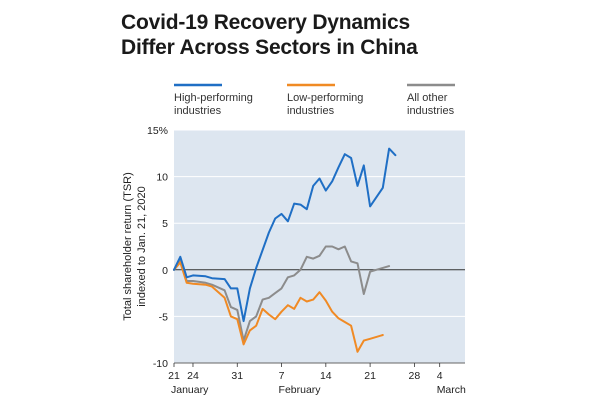 This screenshot has height=400, width=600. I want to click on y-tick-label: 5, so click(165, 224).